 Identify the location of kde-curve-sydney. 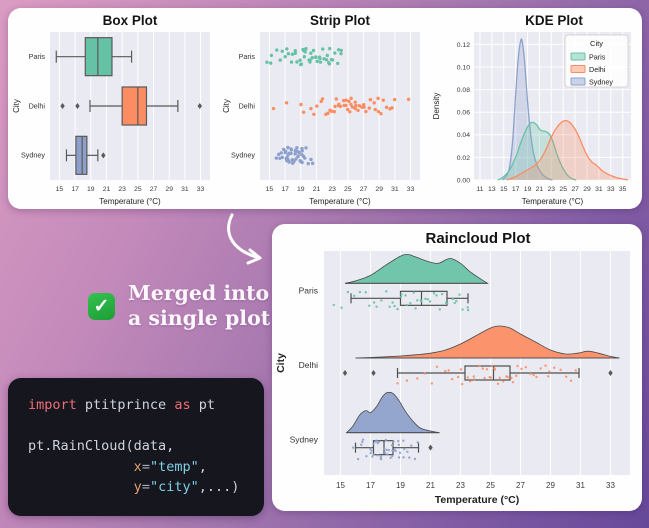
(527, 109).